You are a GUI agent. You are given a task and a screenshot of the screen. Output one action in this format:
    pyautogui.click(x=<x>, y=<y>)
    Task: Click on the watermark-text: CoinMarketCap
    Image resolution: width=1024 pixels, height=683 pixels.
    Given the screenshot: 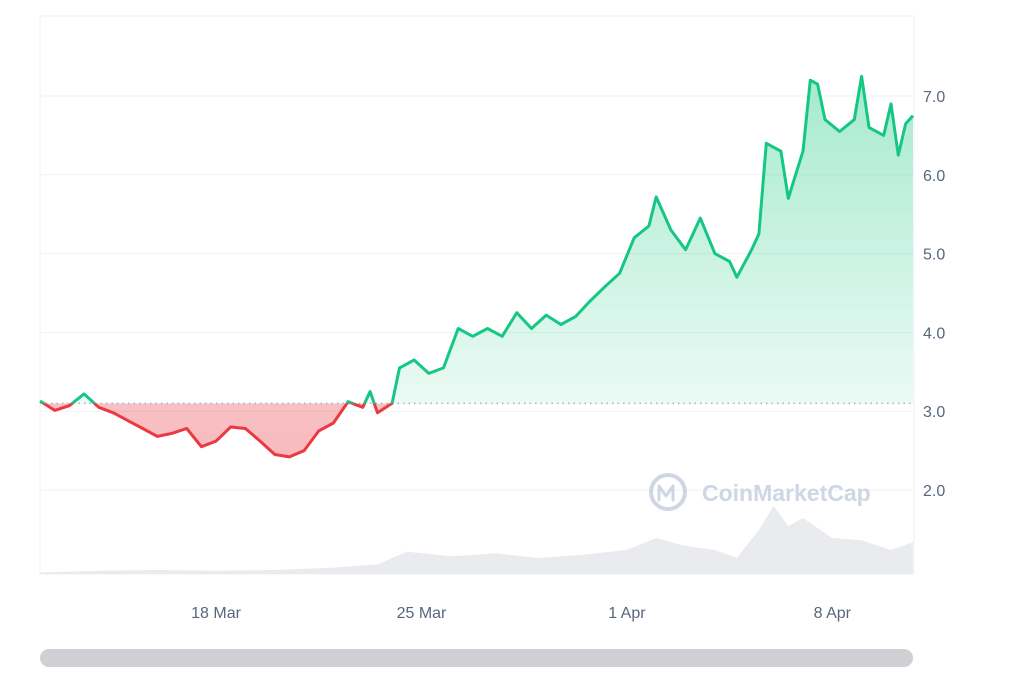 What is the action you would take?
    pyautogui.click(x=786, y=493)
    